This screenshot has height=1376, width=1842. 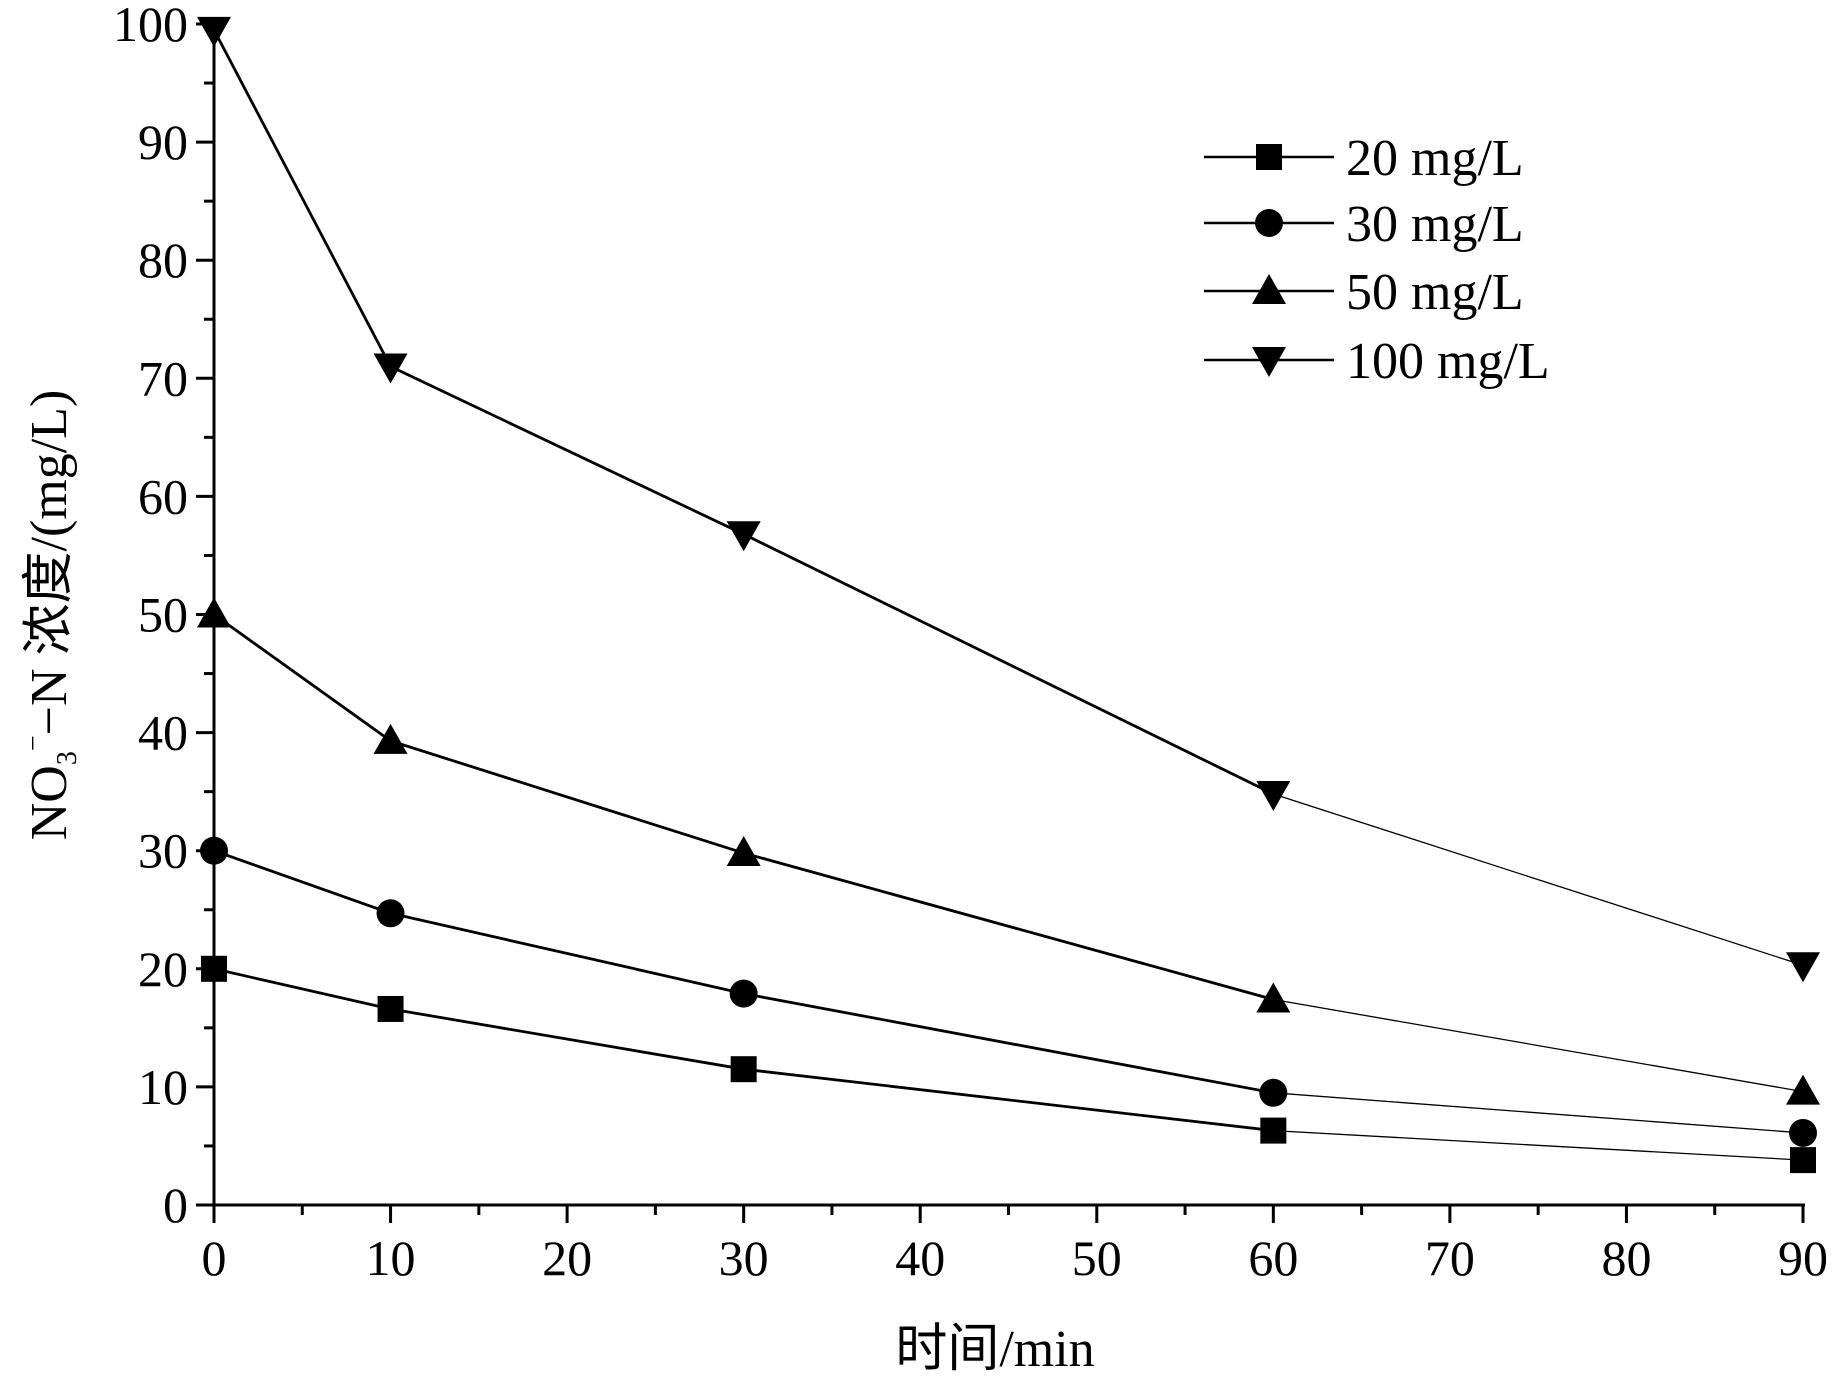 What do you see at coordinates (175, 1205) in the screenshot?
I see `y-tick-label: 0` at bounding box center [175, 1205].